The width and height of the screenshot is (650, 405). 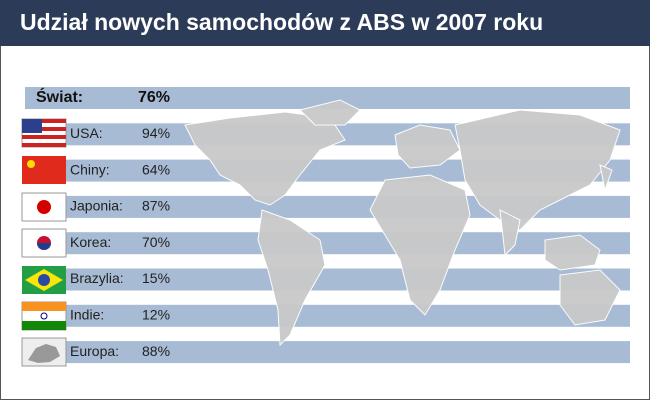 I want to click on flag-china, so click(x=44, y=170).